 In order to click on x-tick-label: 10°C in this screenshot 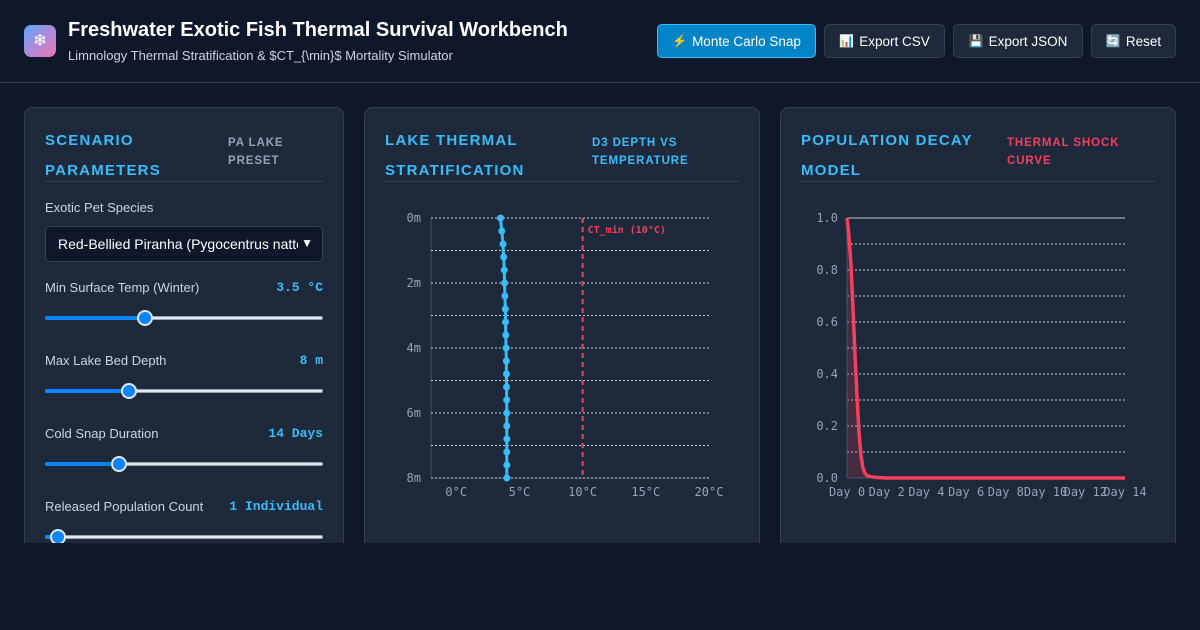, I will do `click(582, 492)`.